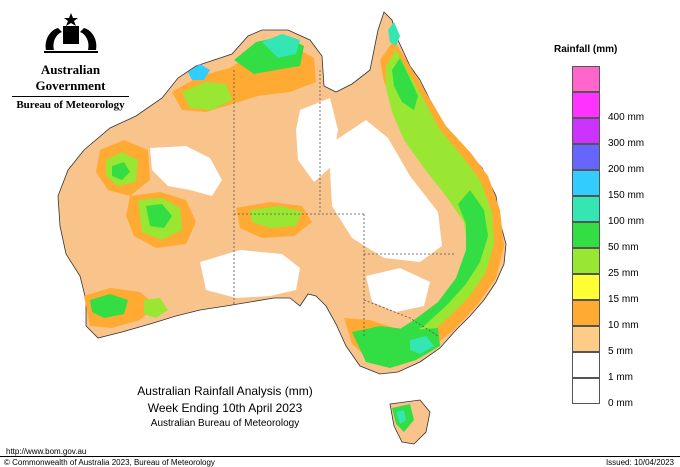  I want to click on footer-divider, so click(340, 456).